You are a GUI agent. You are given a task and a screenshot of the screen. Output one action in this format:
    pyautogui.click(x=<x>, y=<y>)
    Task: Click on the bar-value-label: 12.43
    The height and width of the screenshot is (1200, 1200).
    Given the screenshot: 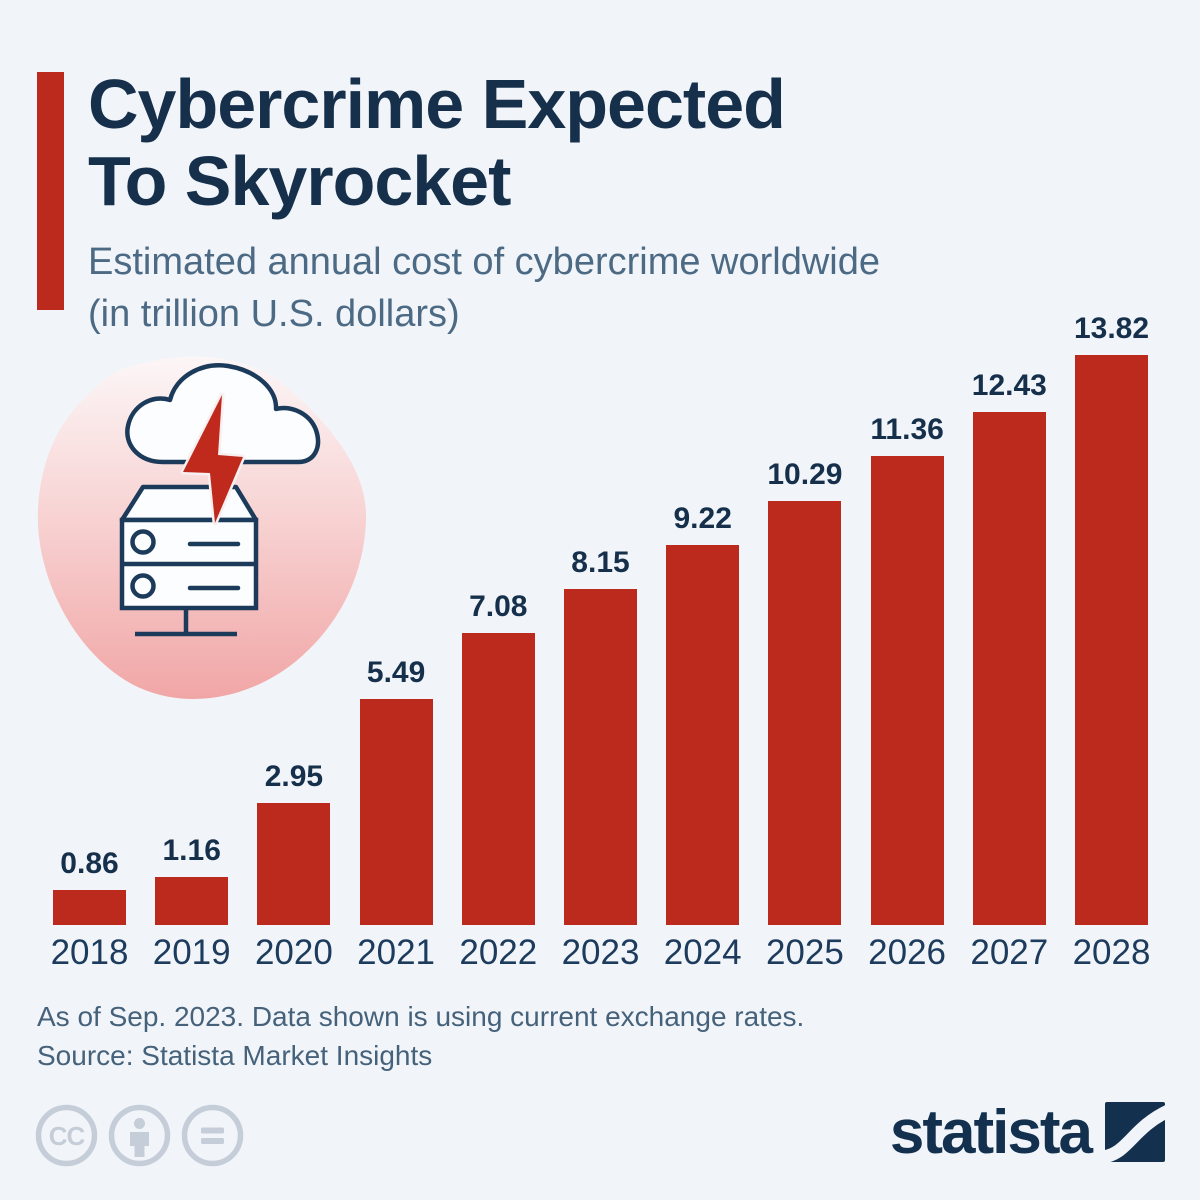 What is the action you would take?
    pyautogui.click(x=1009, y=385)
    